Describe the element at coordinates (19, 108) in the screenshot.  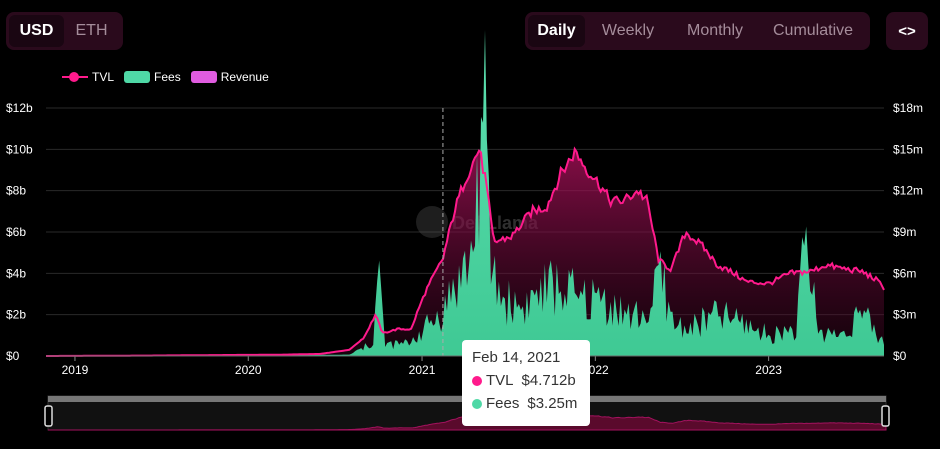
I see `y-left-tick-label: $12b` at that location.